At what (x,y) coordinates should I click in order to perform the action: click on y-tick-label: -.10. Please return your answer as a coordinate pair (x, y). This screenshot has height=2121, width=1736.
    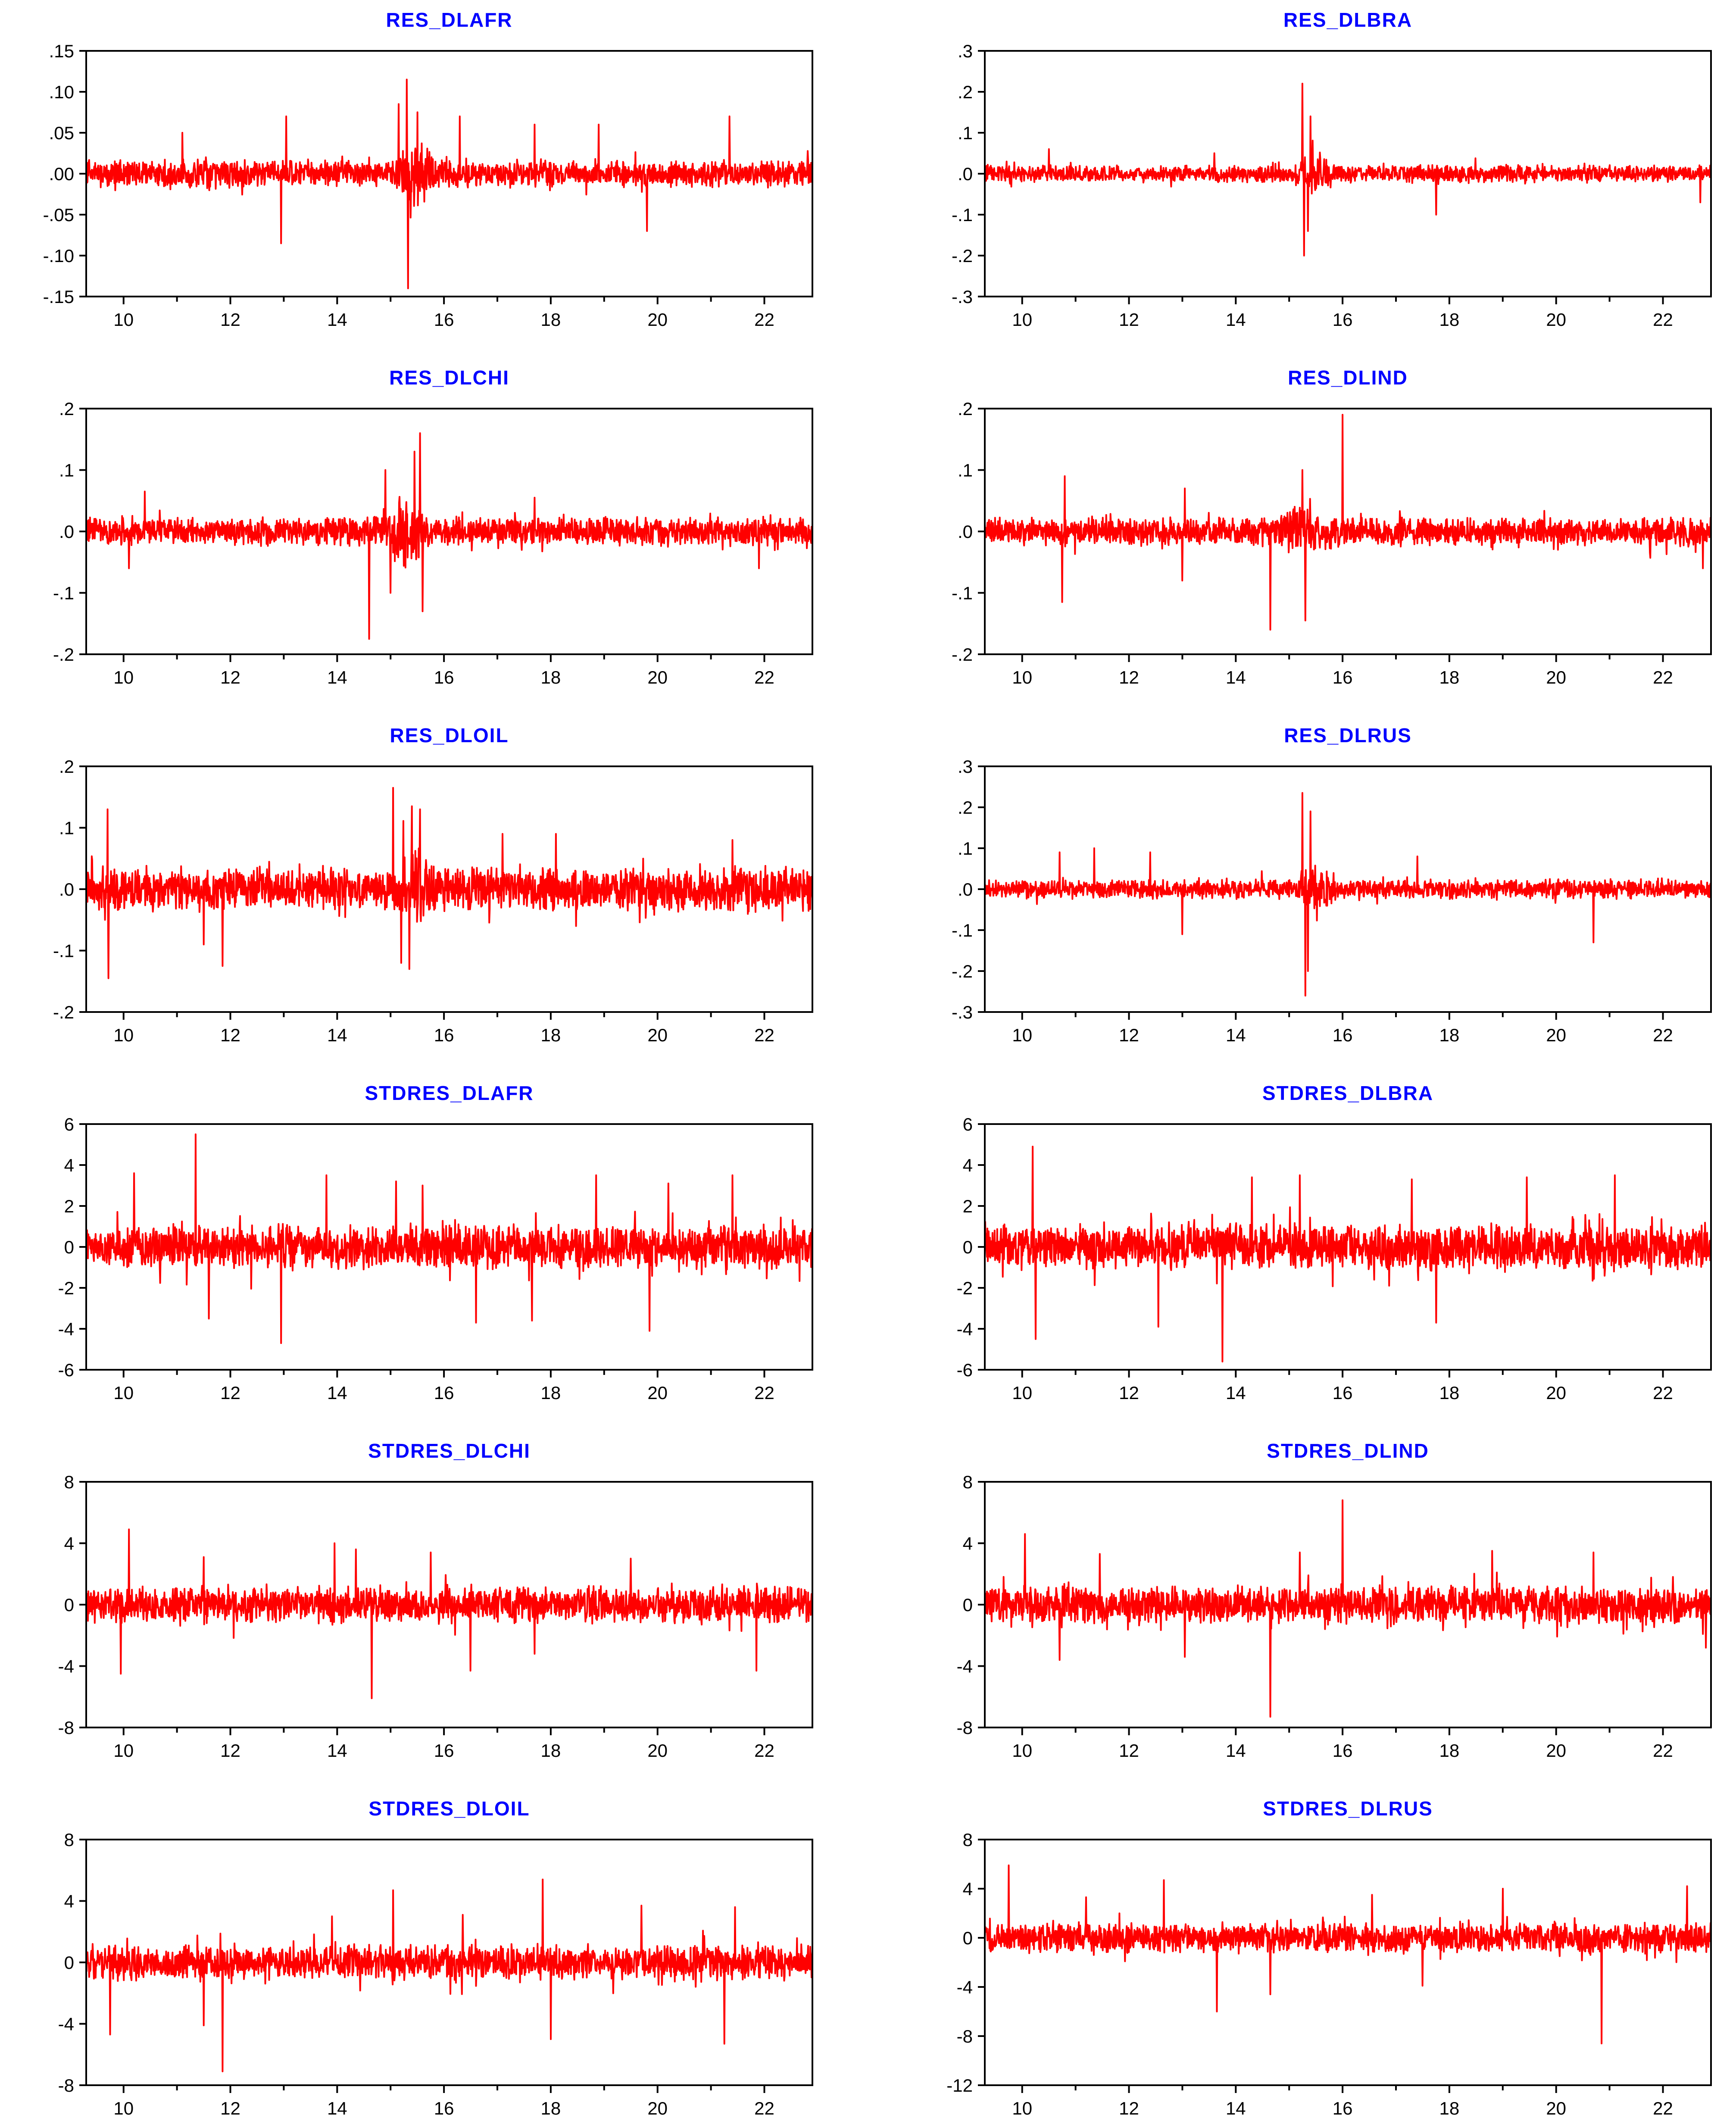
    Looking at the image, I should click on (58, 256).